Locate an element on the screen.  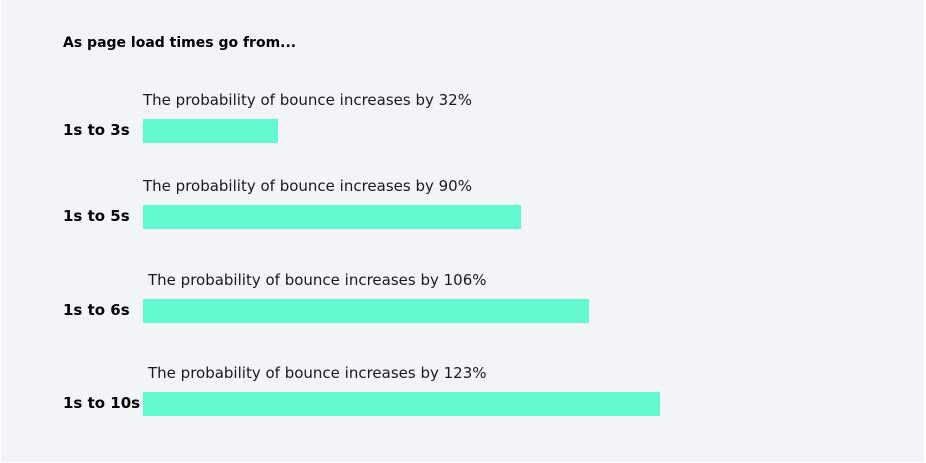
category-label: 1s to 3s is located at coordinates (96, 130).